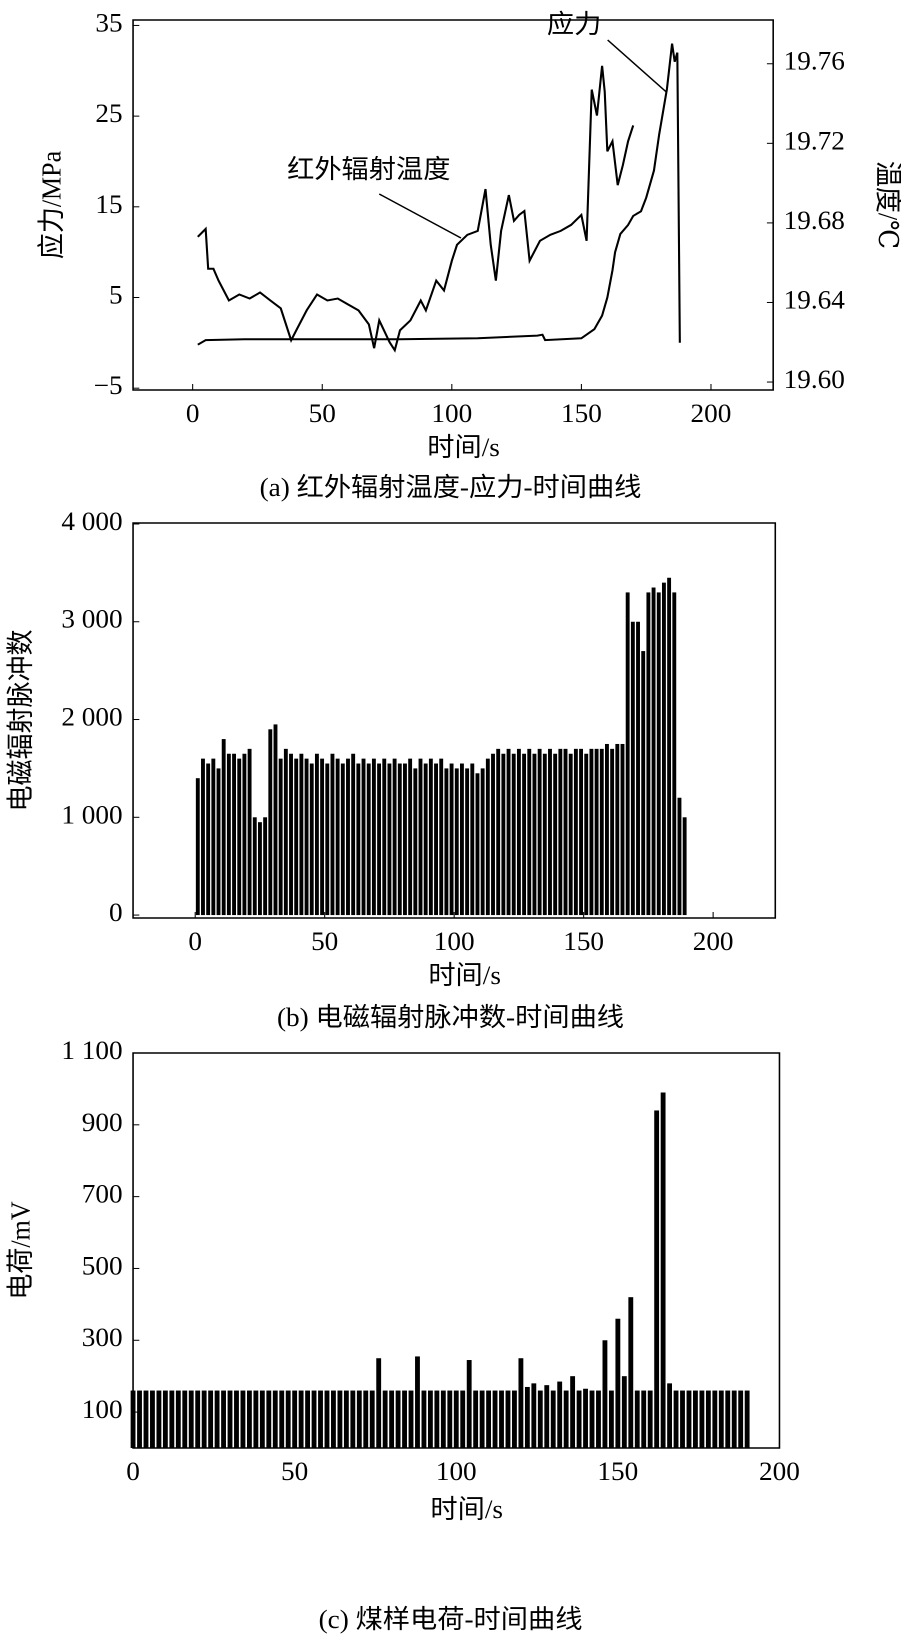 This screenshot has height=1637, width=901. What do you see at coordinates (814, 219) in the screenshot?
I see `y2-tick-label: 19.68` at bounding box center [814, 219].